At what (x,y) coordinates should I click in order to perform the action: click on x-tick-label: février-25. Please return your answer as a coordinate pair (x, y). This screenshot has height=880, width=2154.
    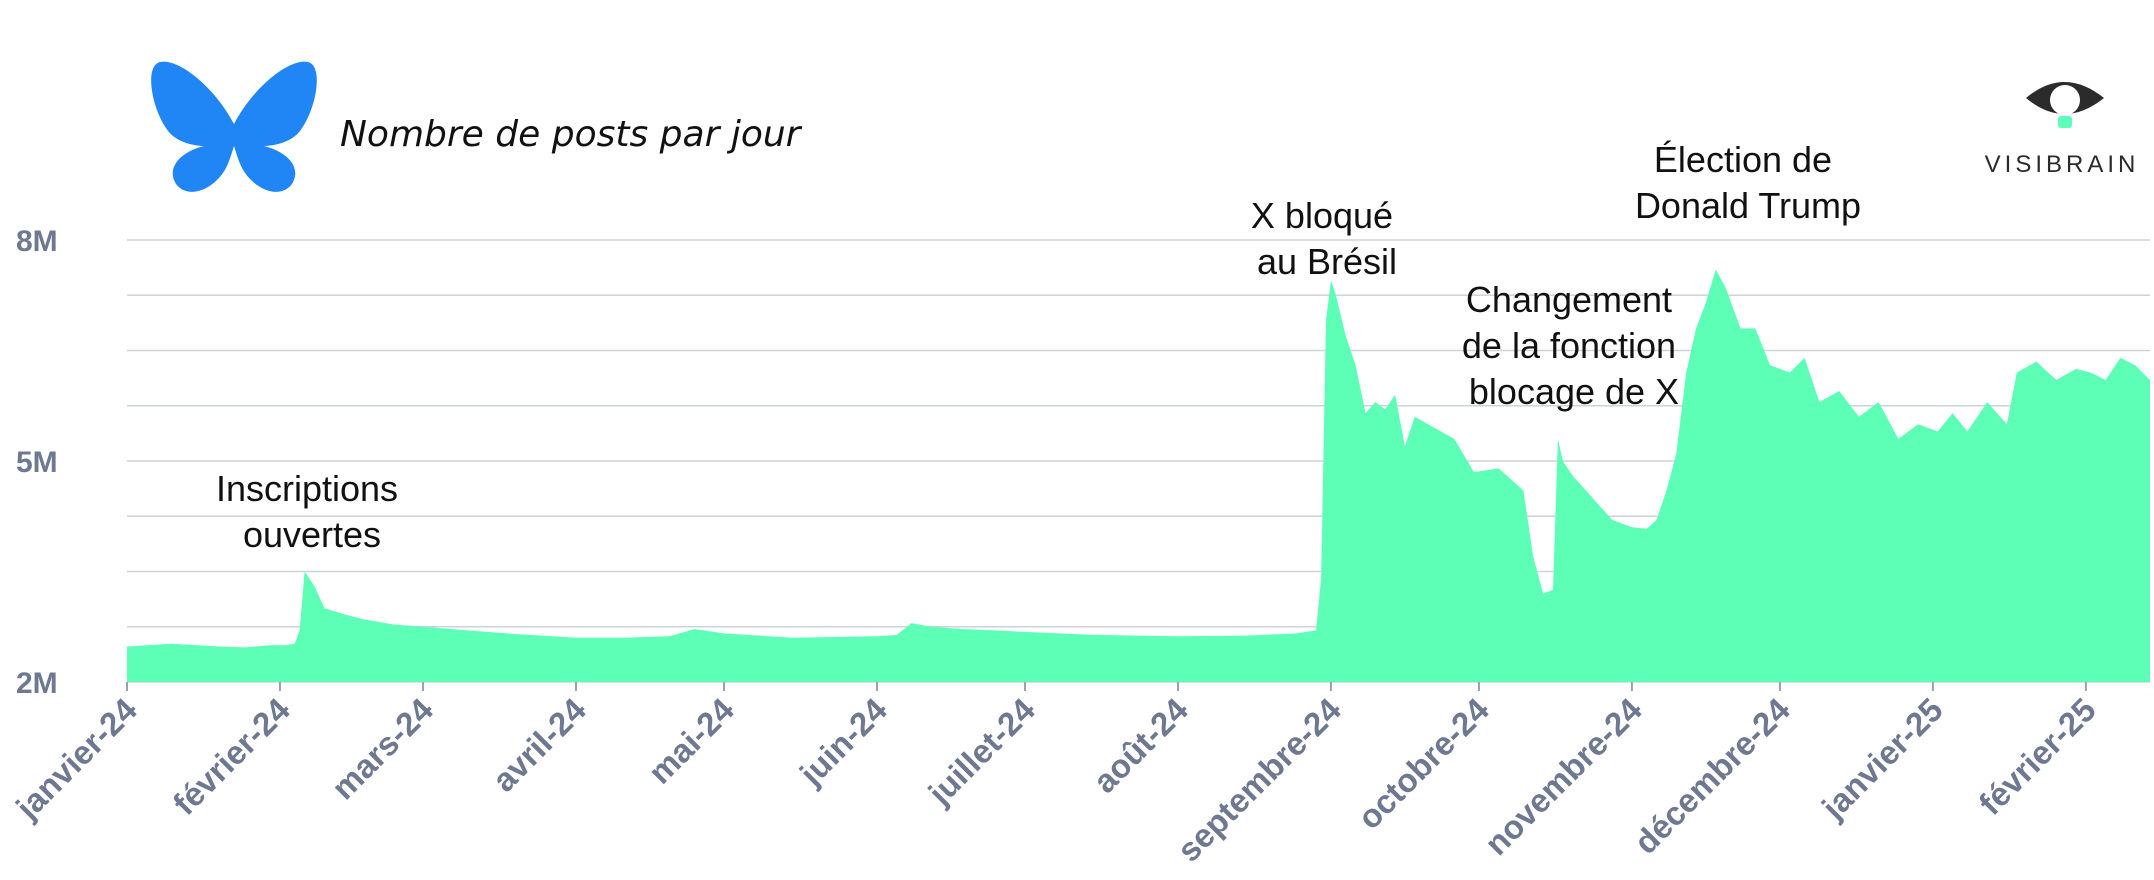
    Looking at the image, I should click on (2037, 756).